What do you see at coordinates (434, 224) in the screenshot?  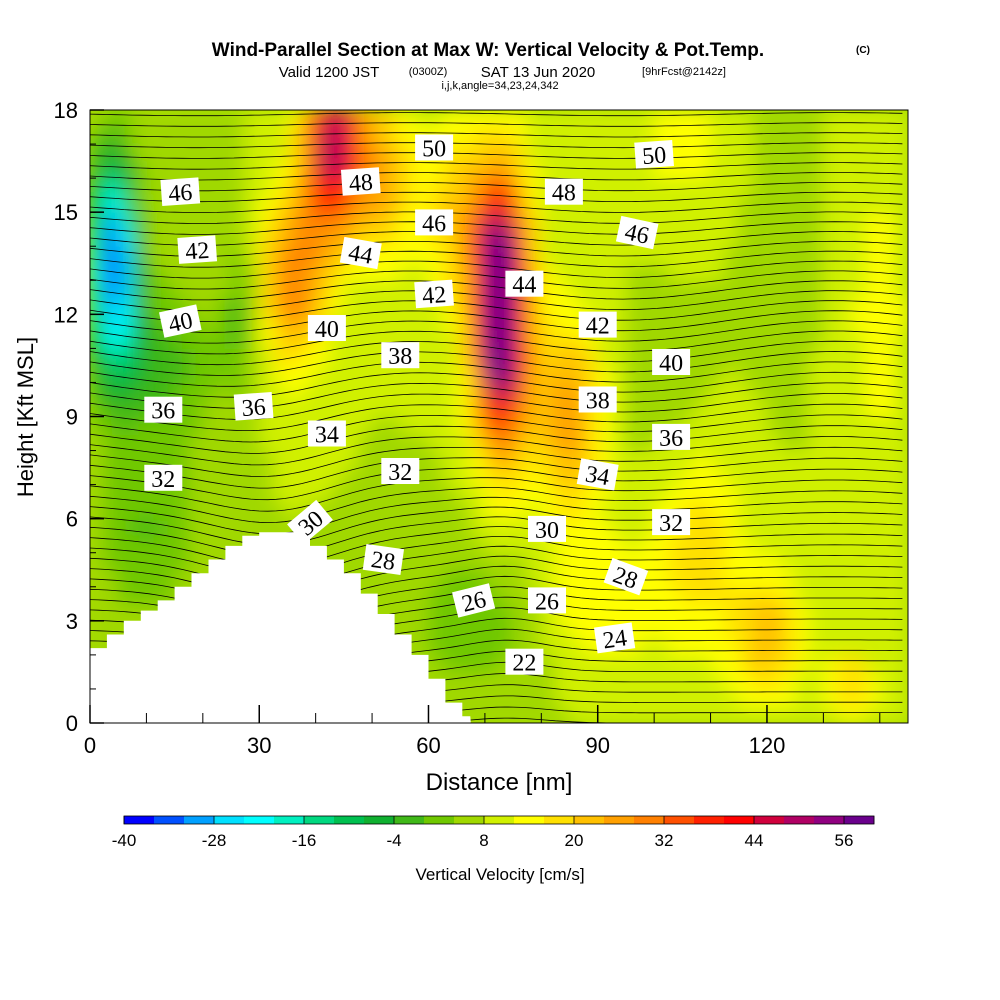 I see `isentrope-label-text: 46` at bounding box center [434, 224].